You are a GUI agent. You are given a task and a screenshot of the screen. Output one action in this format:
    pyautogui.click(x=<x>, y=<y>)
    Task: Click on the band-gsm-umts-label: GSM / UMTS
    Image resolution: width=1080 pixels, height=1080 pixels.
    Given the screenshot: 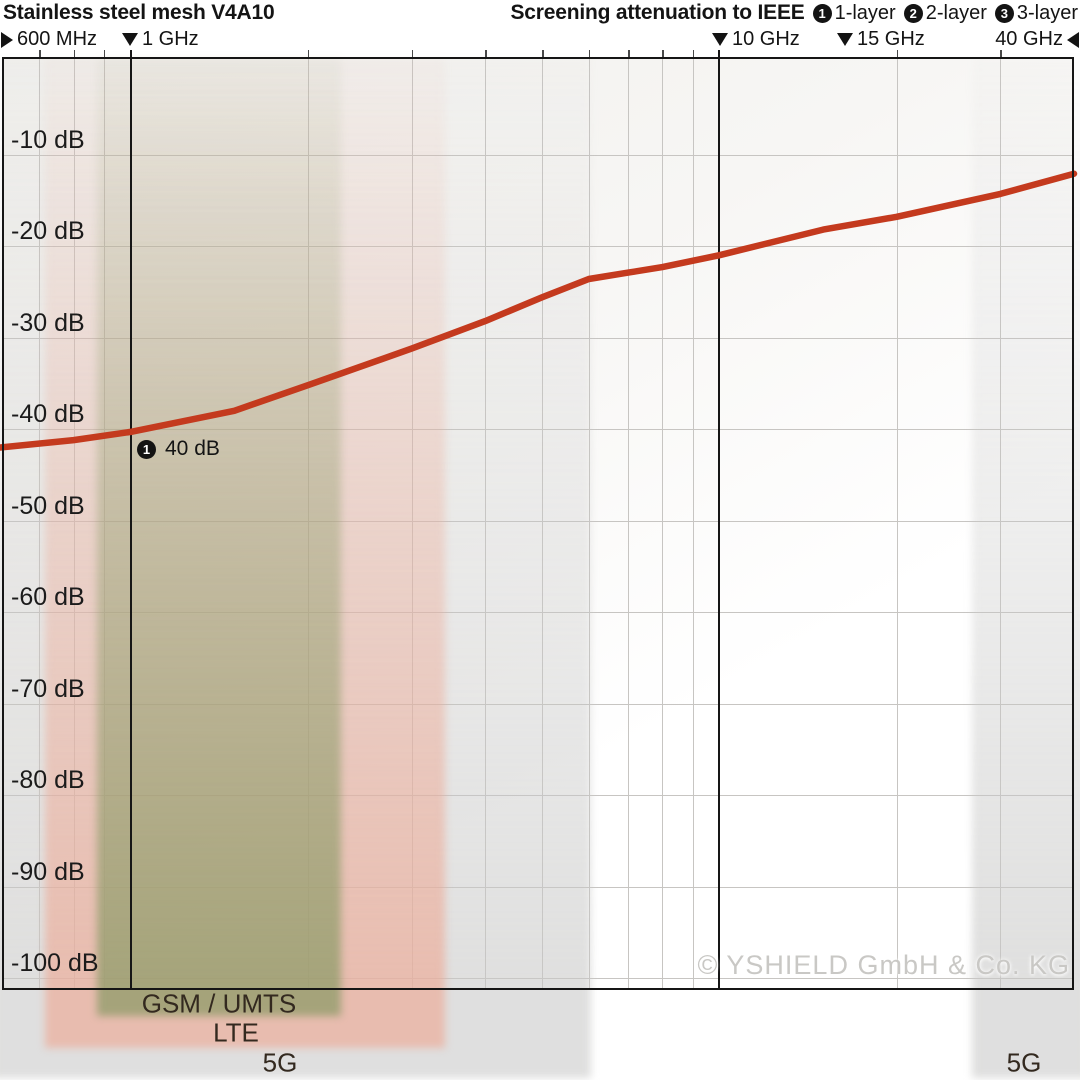 What is the action you would take?
    pyautogui.click(x=219, y=1003)
    